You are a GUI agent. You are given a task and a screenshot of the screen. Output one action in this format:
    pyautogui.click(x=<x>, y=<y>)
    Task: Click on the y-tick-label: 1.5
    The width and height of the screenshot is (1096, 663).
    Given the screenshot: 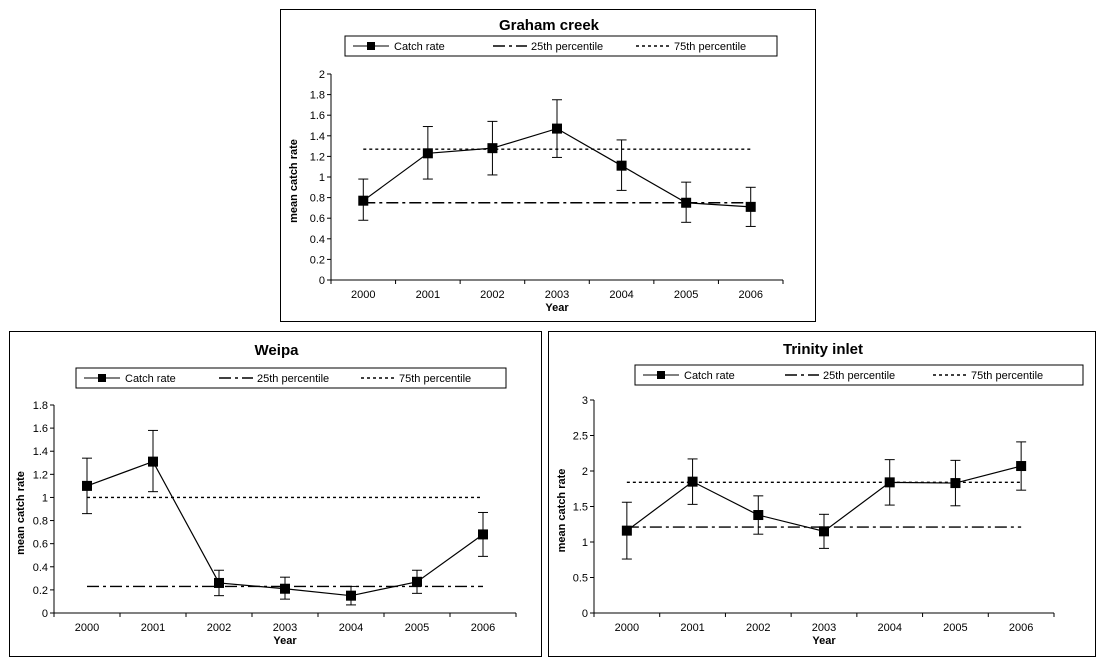 What is the action you would take?
    pyautogui.click(x=580, y=508)
    